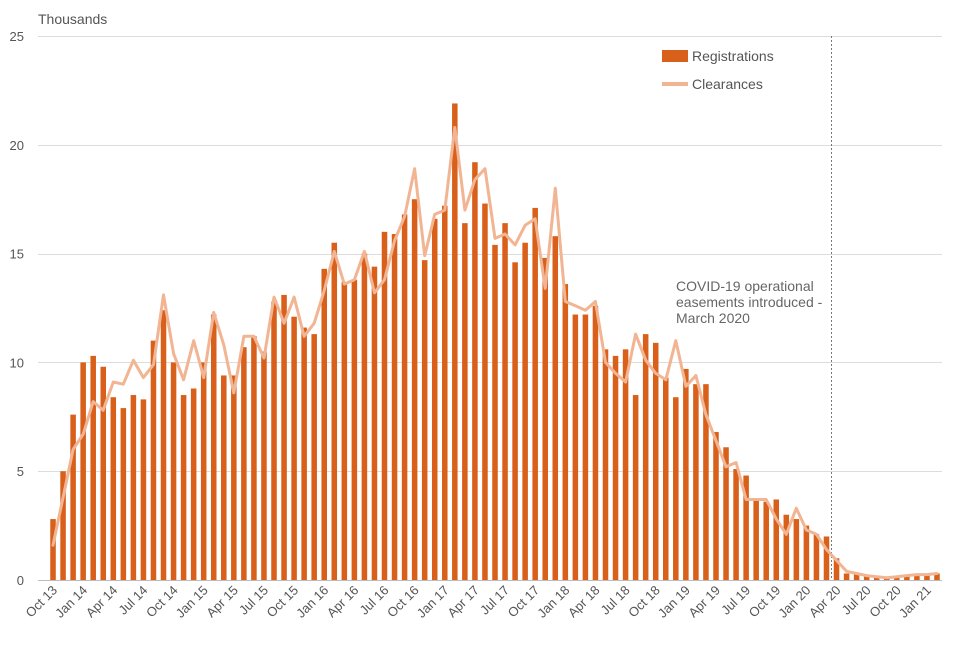  Describe the element at coordinates (17, 362) in the screenshot. I see `y-tick-label: 10` at that location.